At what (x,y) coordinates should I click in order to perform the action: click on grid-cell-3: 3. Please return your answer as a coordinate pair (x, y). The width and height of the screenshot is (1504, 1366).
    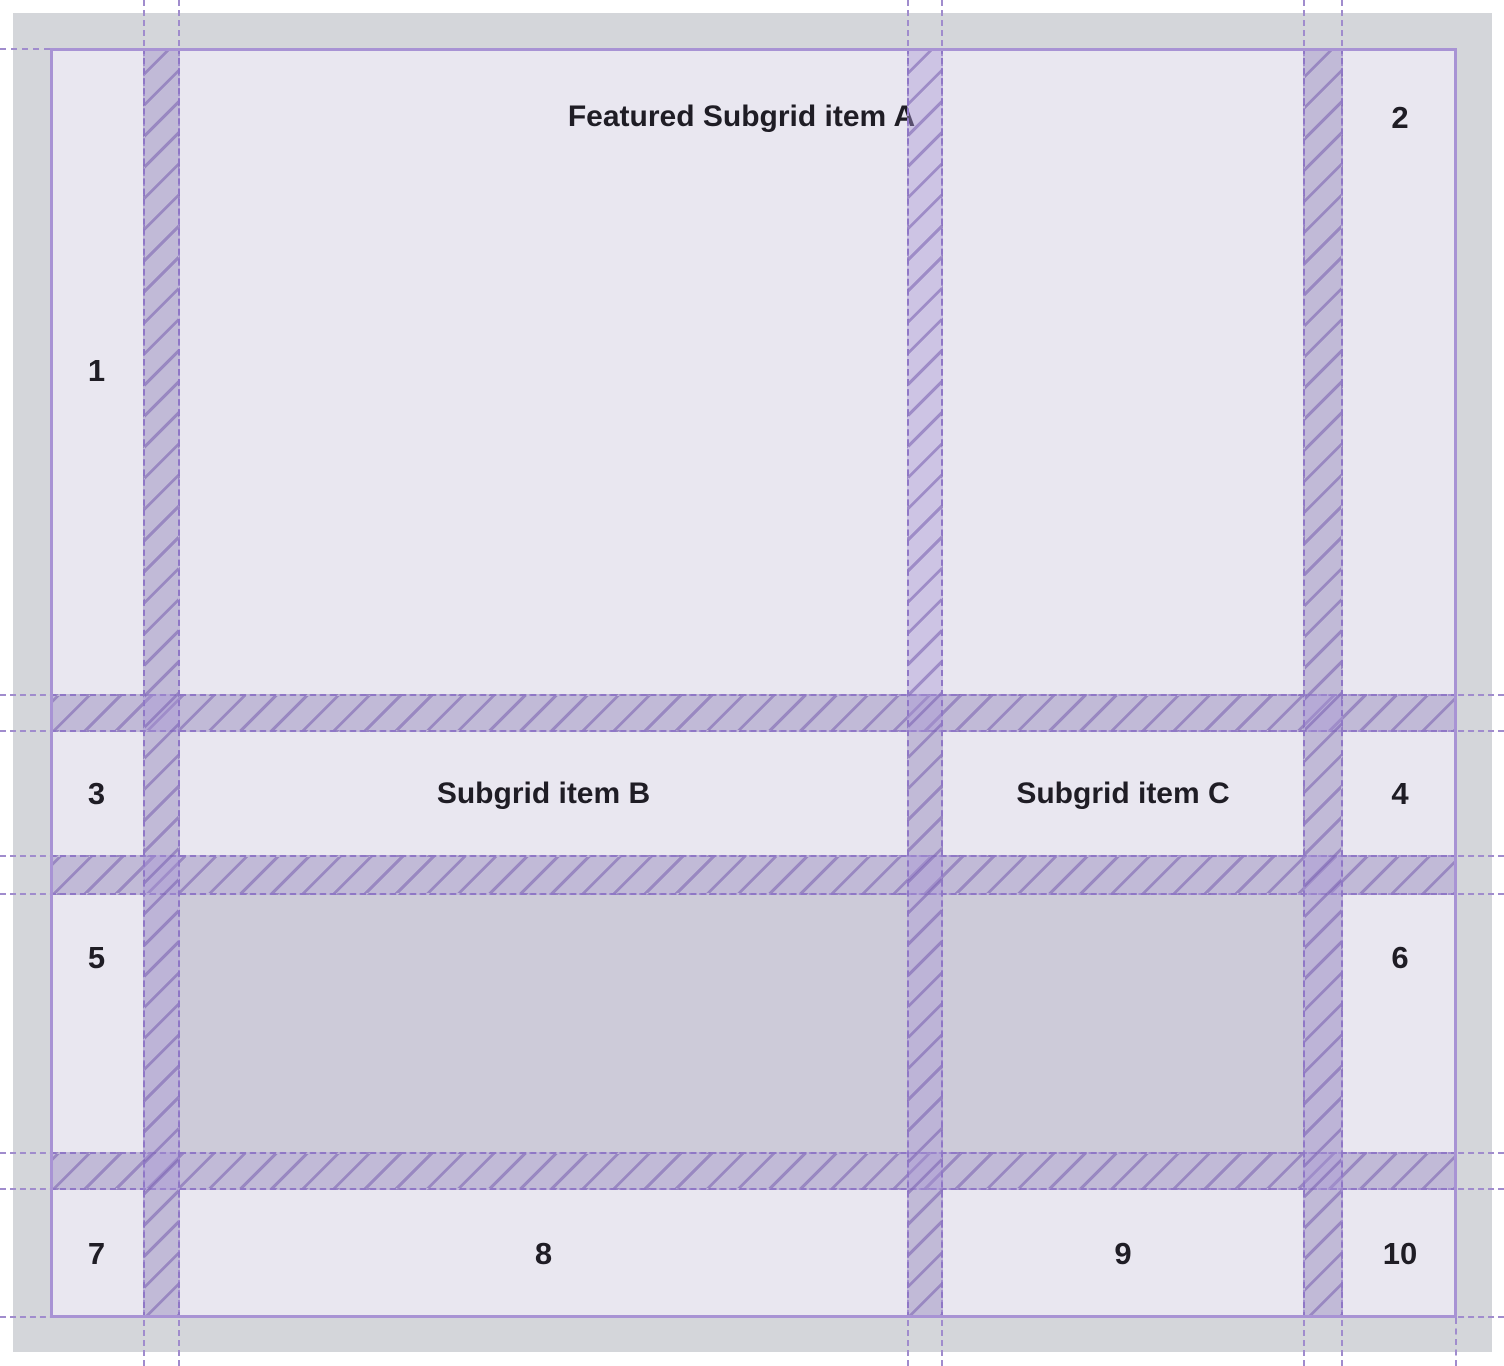
    Looking at the image, I should click on (96, 793).